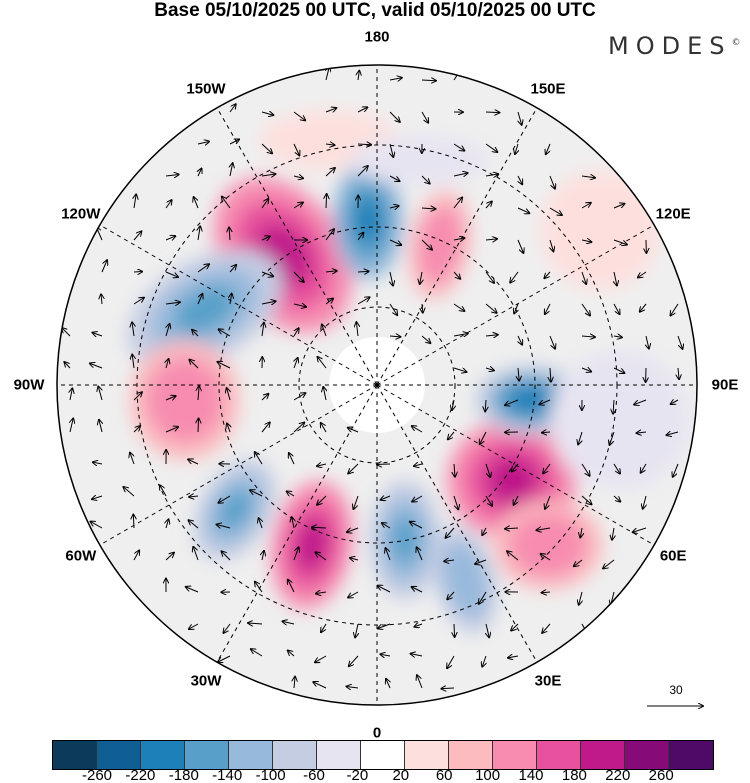 The image size is (750, 783). Describe the element at coordinates (548, 681) in the screenshot. I see `longitude-label: 30E` at that location.